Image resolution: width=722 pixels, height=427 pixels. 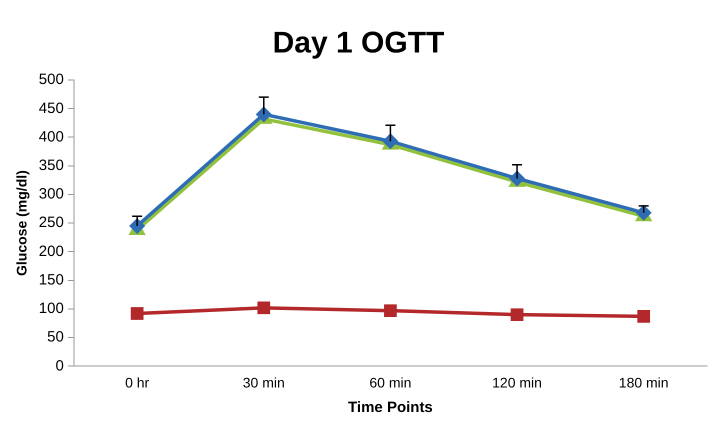 What do you see at coordinates (51, 108) in the screenshot?
I see `y-tick-label: 450` at bounding box center [51, 108].